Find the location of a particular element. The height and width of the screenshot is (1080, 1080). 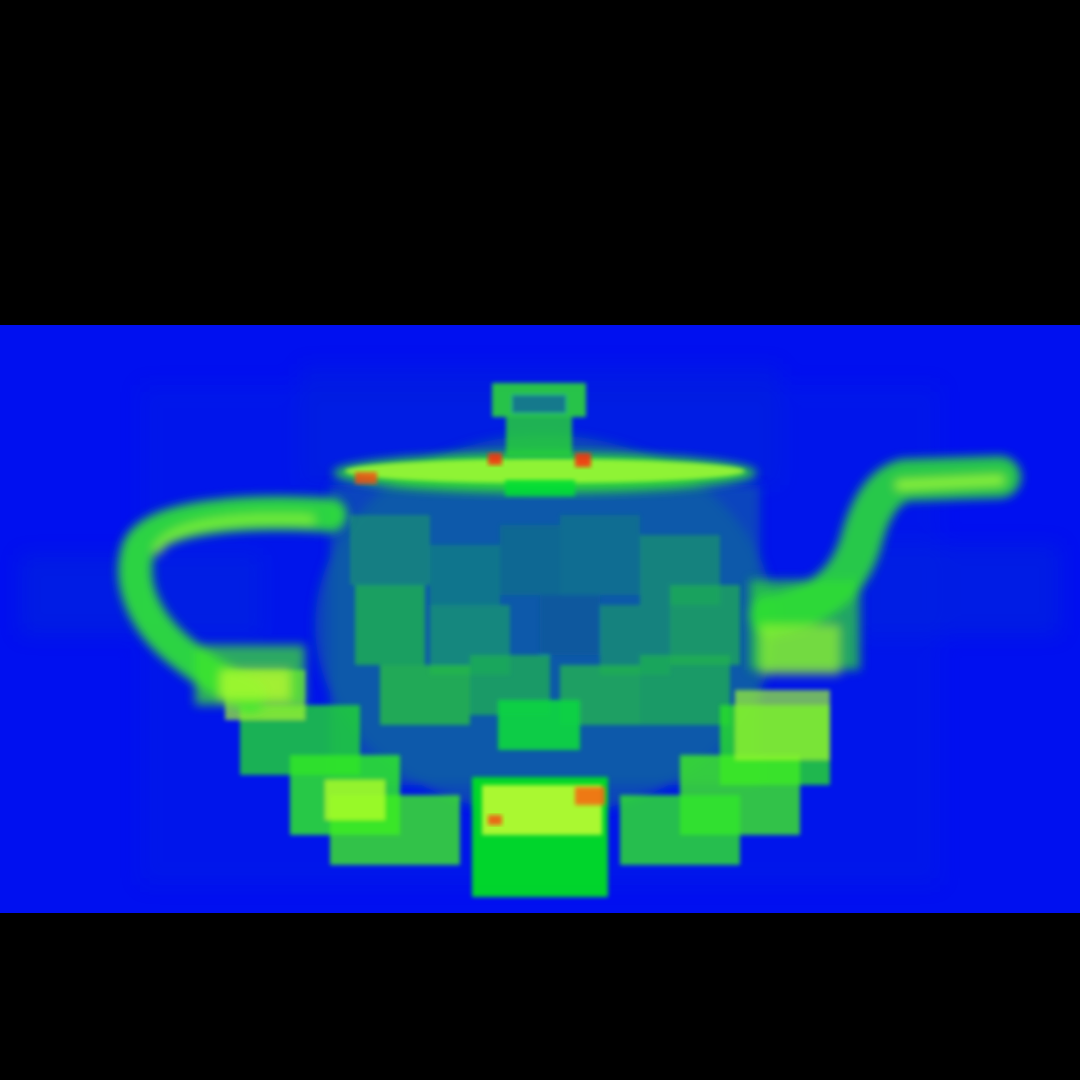

teapot-lid-rim is located at coordinates (545, 474).